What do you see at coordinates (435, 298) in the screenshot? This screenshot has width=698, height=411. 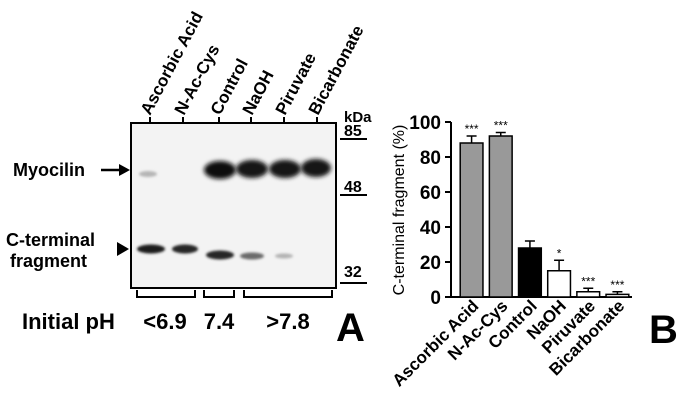 I see `y-tick-label: 0` at bounding box center [435, 298].